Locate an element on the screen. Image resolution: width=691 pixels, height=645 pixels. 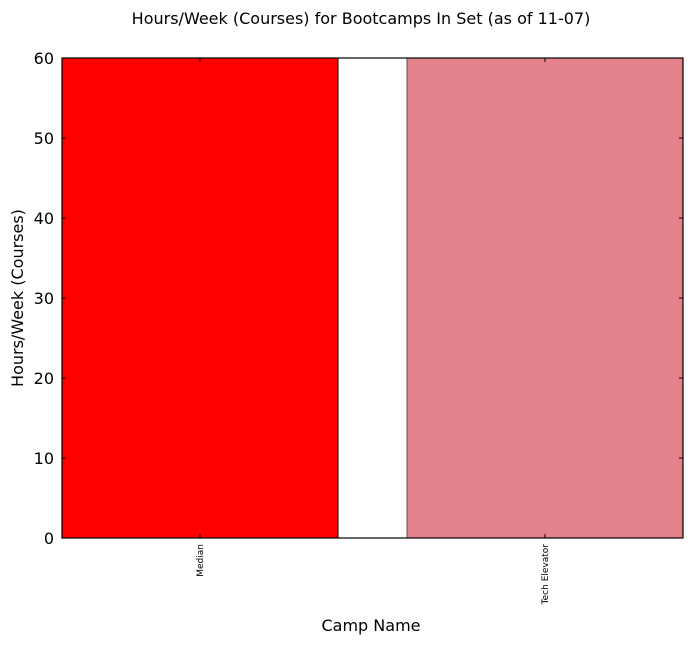
y-tick-label: 30 is located at coordinates (44, 298).